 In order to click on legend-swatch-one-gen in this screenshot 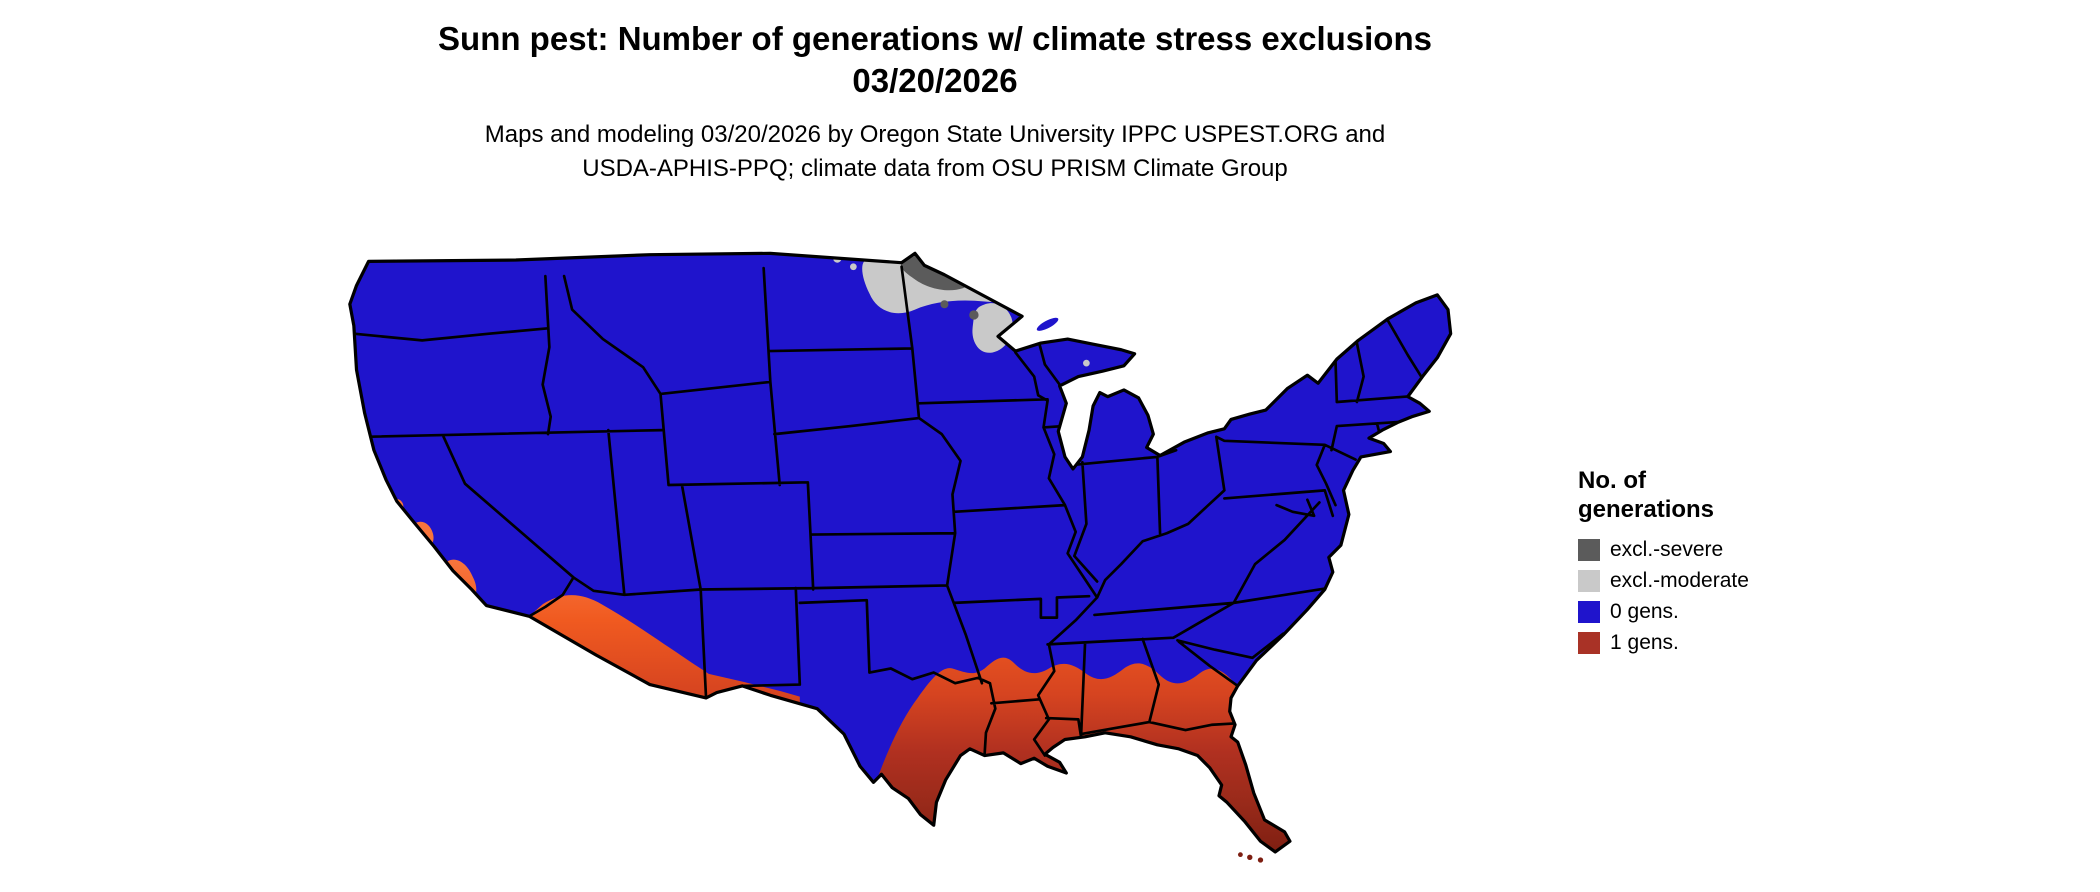, I will do `click(1589, 642)`.